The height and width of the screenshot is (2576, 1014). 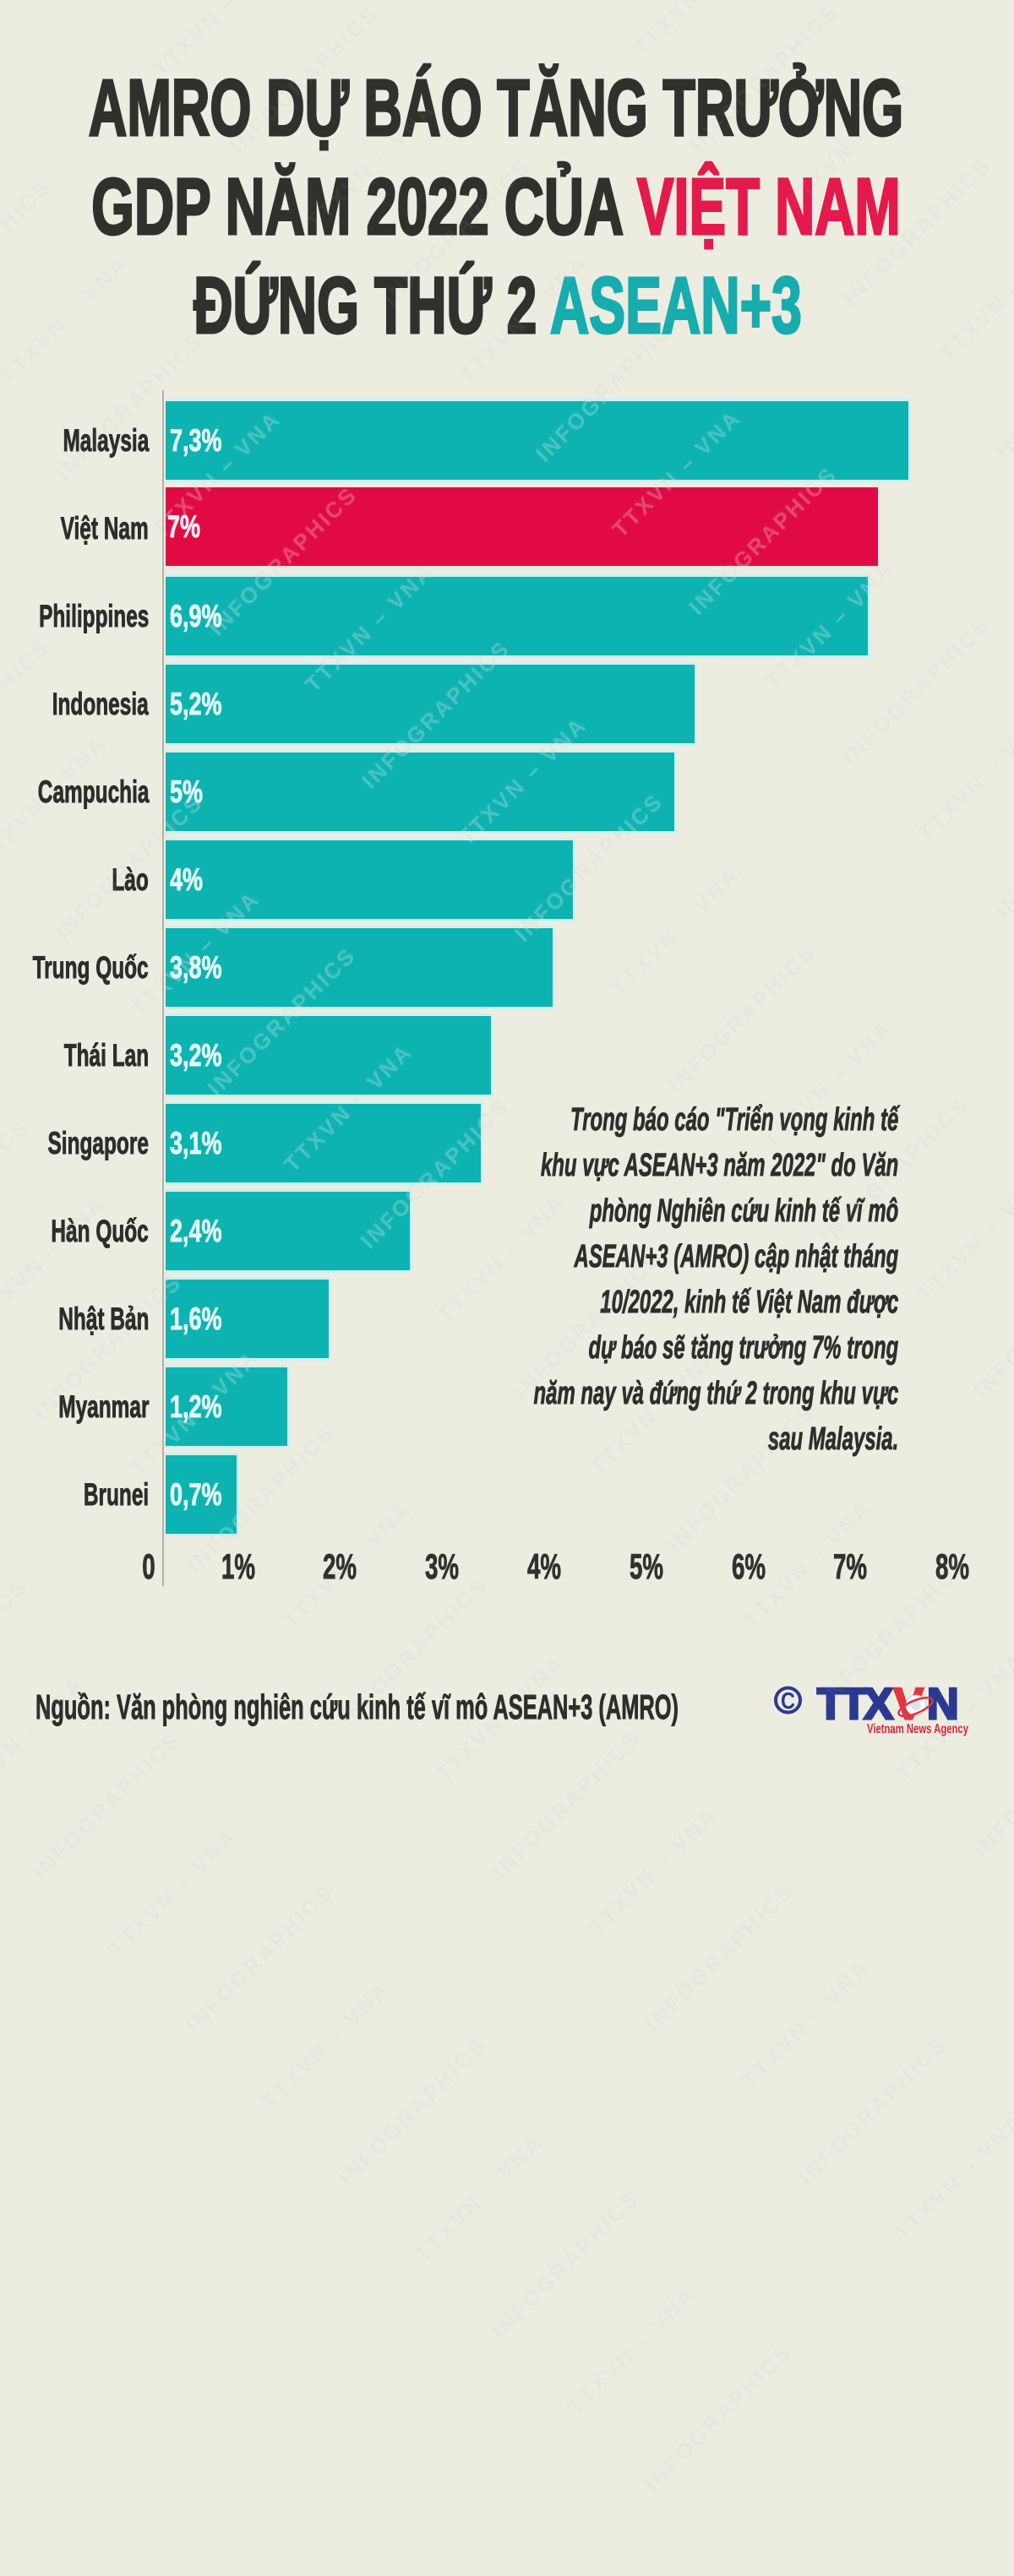 I want to click on svg-text: Vietnam News Agency, so click(x=917, y=1729).